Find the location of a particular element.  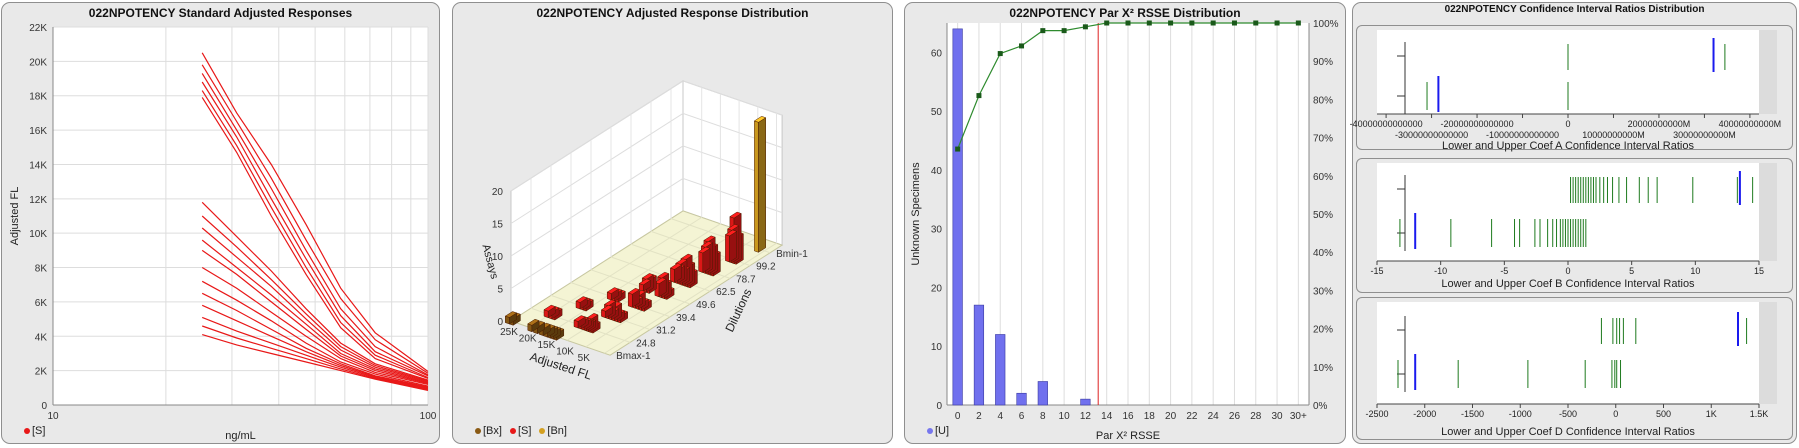

x-tick-label: 500 is located at coordinates (1663, 414).